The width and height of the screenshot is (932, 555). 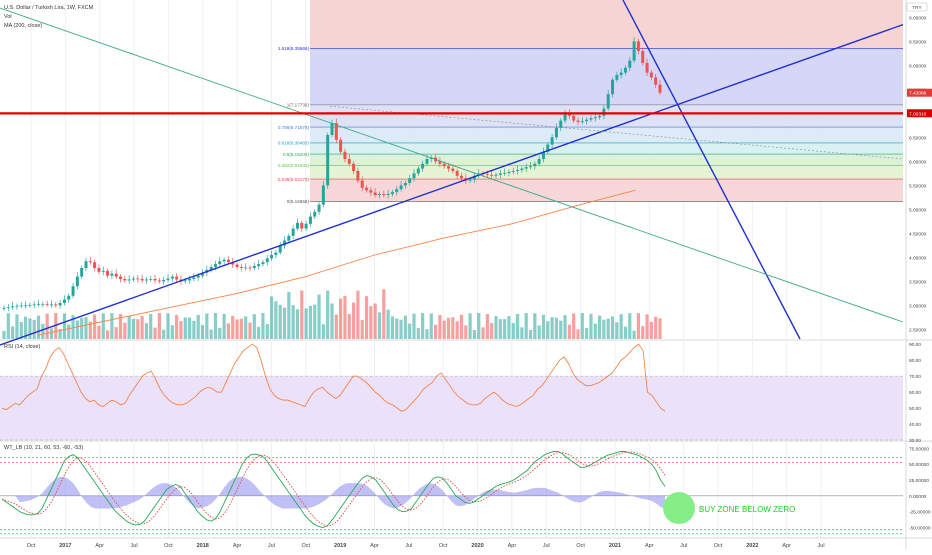 What do you see at coordinates (679, 508) in the screenshot?
I see `buy-zone-marker` at bounding box center [679, 508].